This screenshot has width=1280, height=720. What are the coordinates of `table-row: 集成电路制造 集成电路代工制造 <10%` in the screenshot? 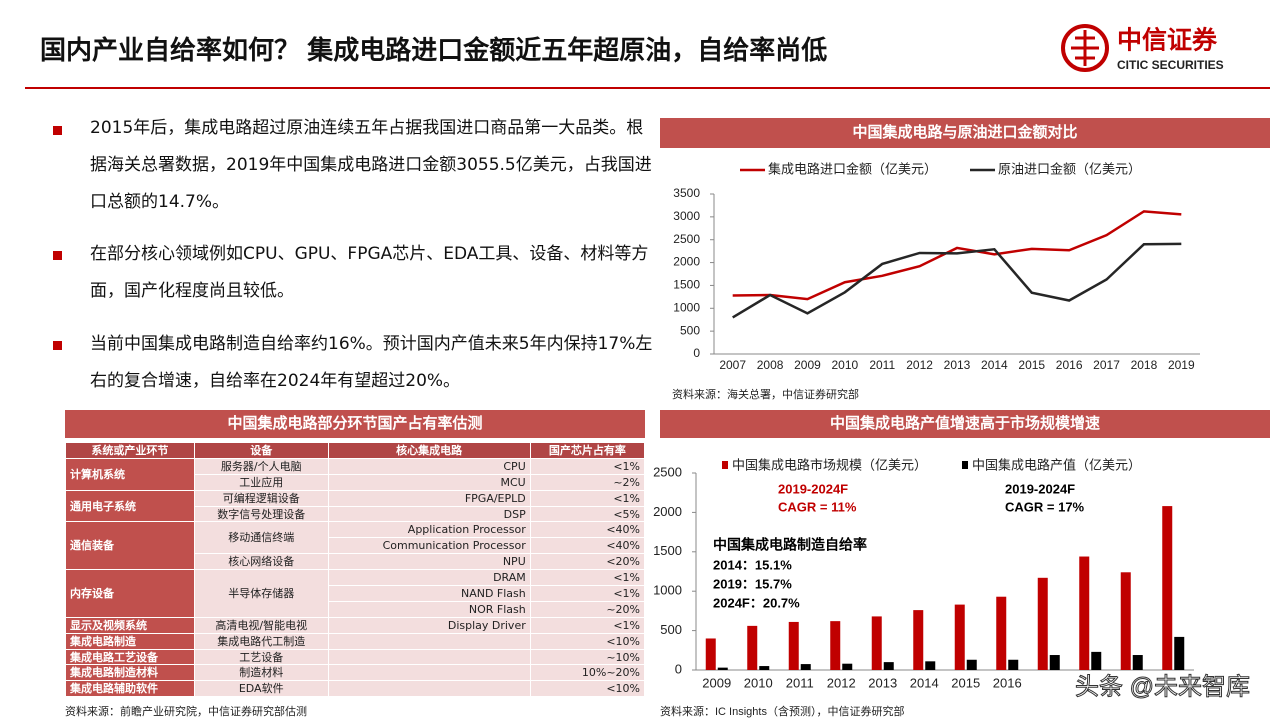 It's located at (355, 641).